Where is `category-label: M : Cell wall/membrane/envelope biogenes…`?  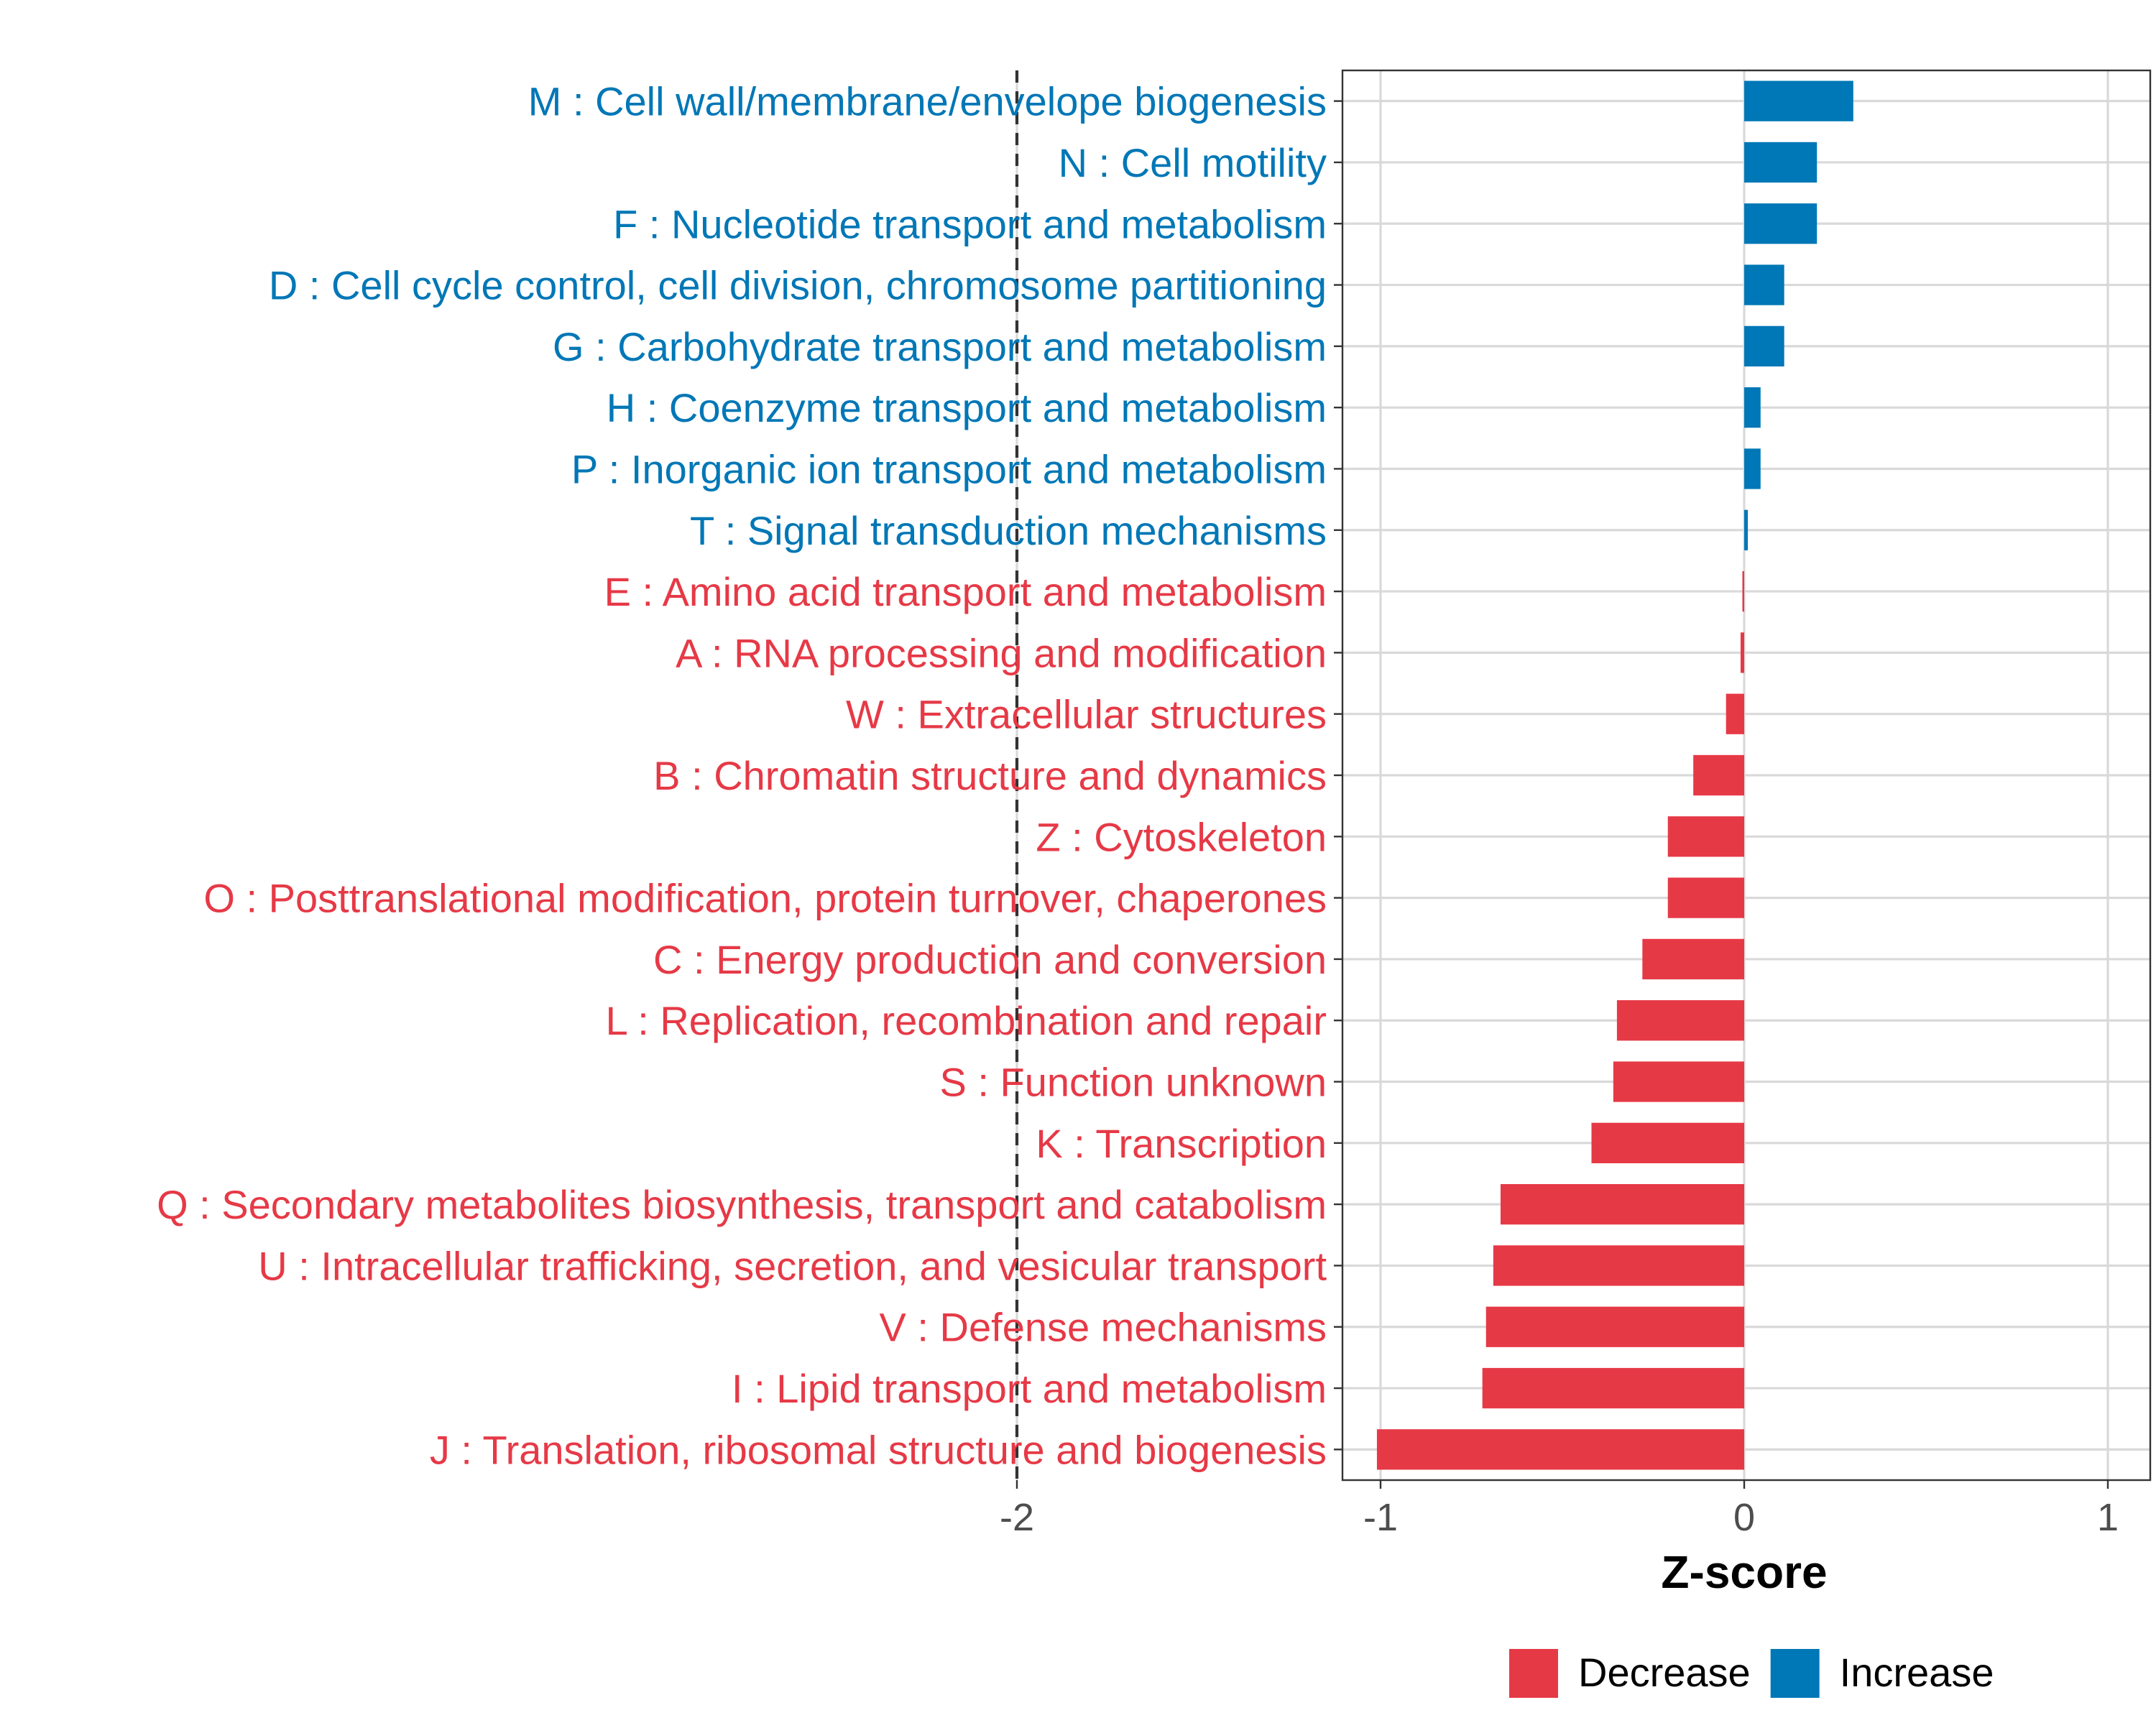
category-label: M : Cell wall/membrane/envelope biogenes… is located at coordinates (927, 101).